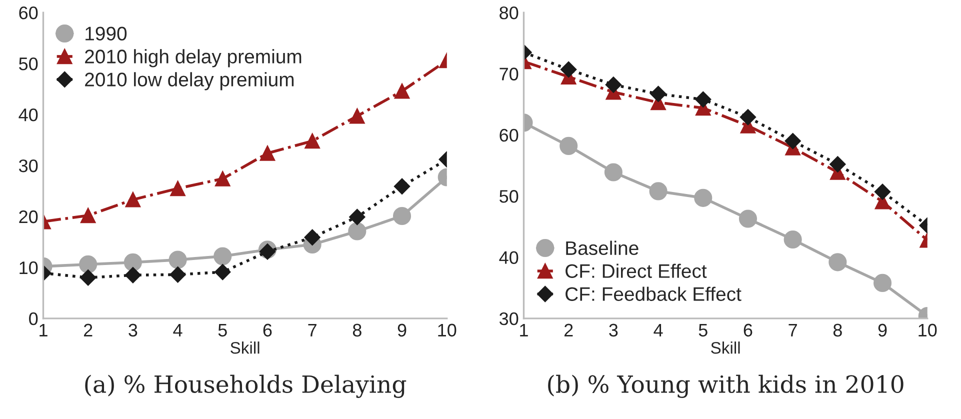  What do you see at coordinates (509, 13) in the screenshot?
I see `y-tick-label: 80` at bounding box center [509, 13].